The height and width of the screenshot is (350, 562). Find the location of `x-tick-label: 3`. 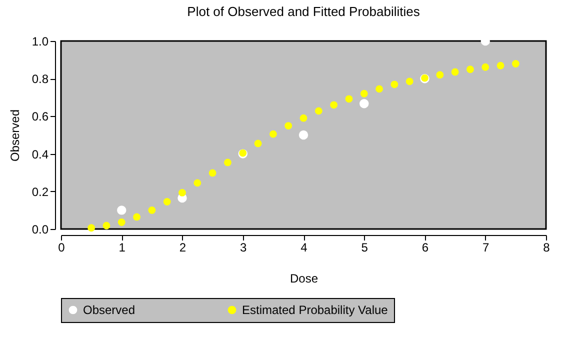

x-tick-label: 3 is located at coordinates (244, 247).